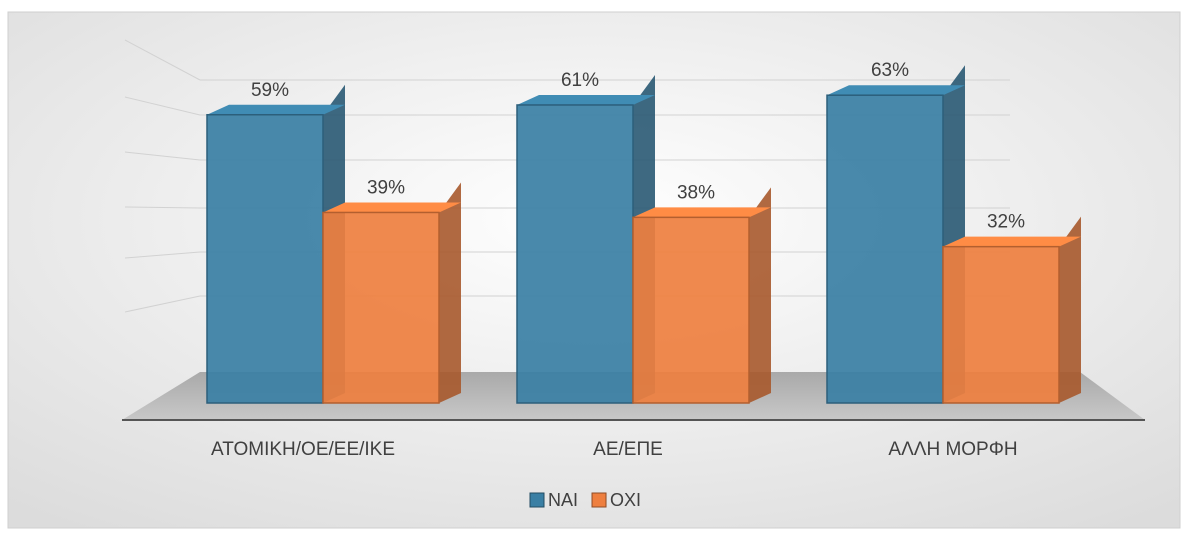  I want to click on data-label: 63%, so click(890, 70).